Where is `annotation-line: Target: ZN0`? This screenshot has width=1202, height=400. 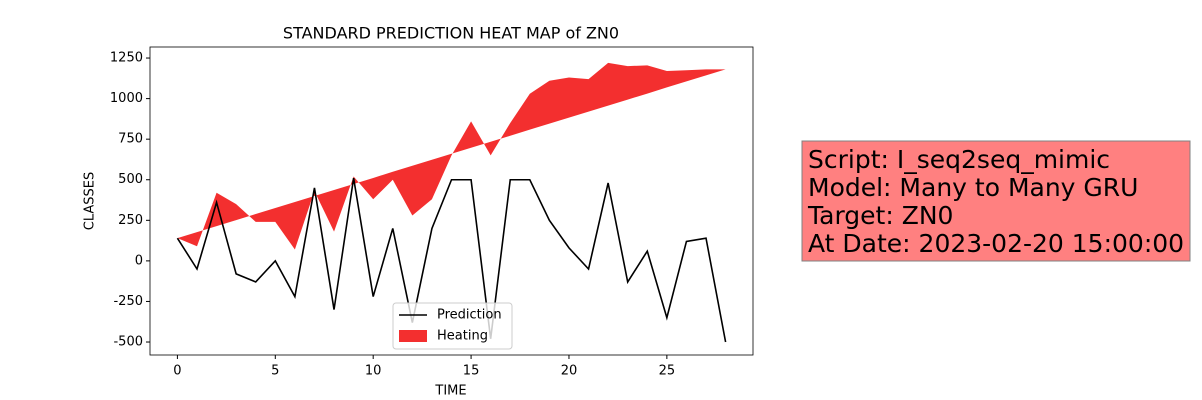
annotation-line: Target: ZN0 is located at coordinates (880, 215).